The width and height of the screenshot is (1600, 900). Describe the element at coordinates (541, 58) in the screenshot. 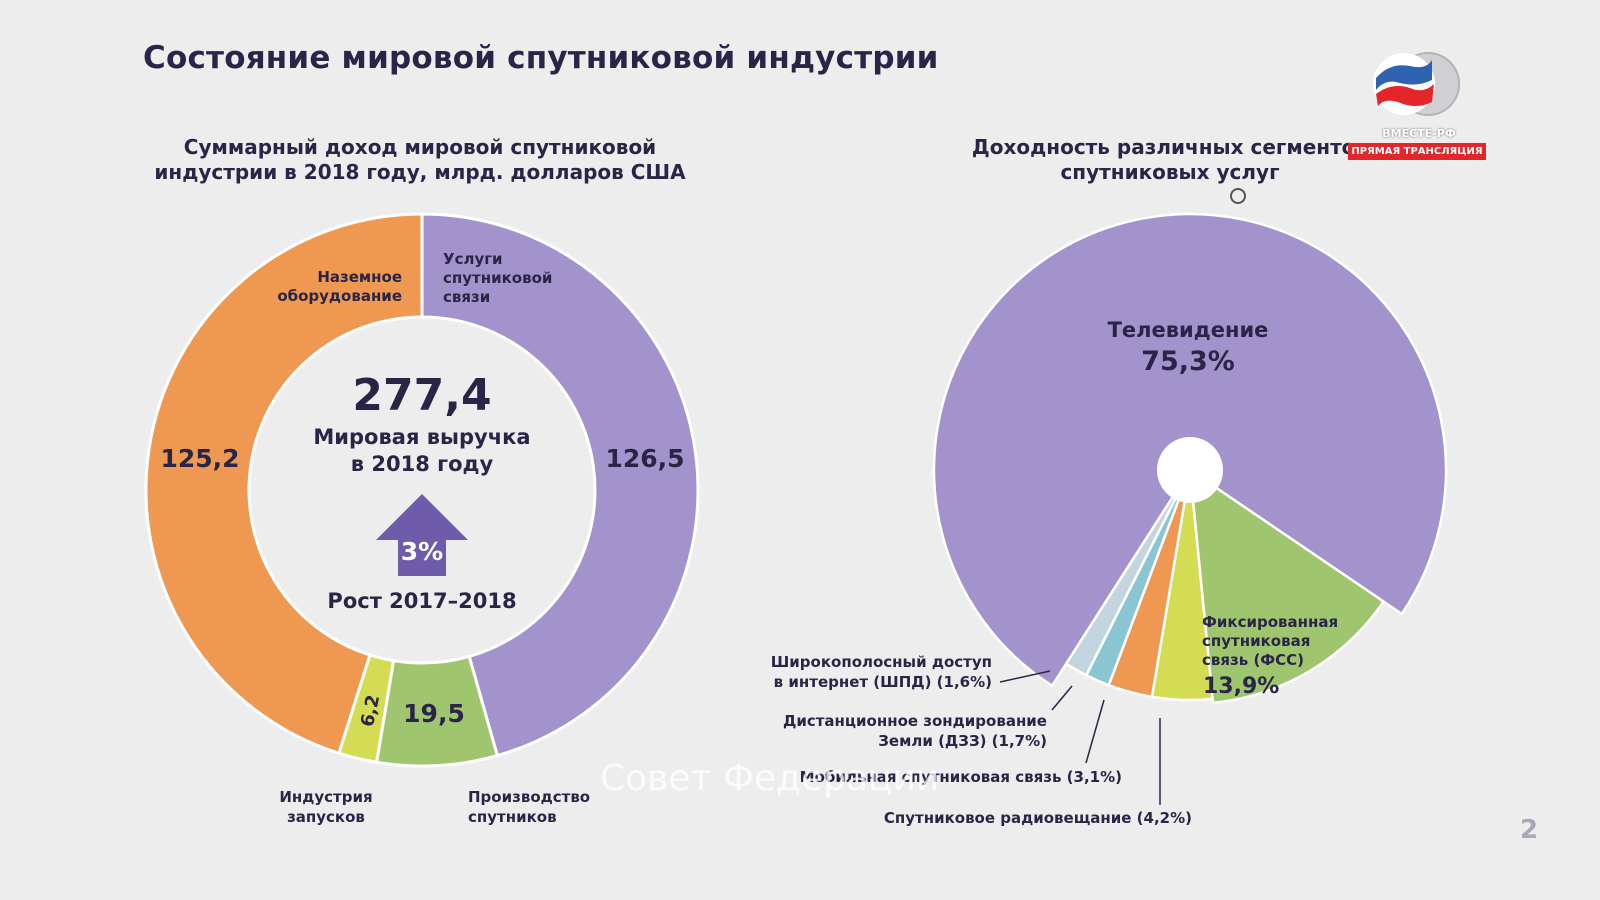

I see `page-title: Состояние мировой спутниковой индустрии` at that location.